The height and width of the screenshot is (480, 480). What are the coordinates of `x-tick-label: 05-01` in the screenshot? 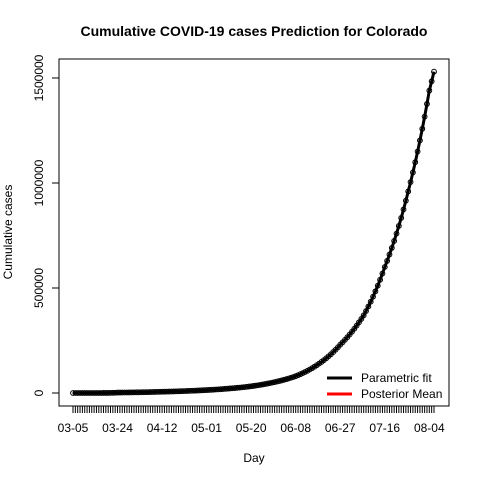 It's located at (206, 428).